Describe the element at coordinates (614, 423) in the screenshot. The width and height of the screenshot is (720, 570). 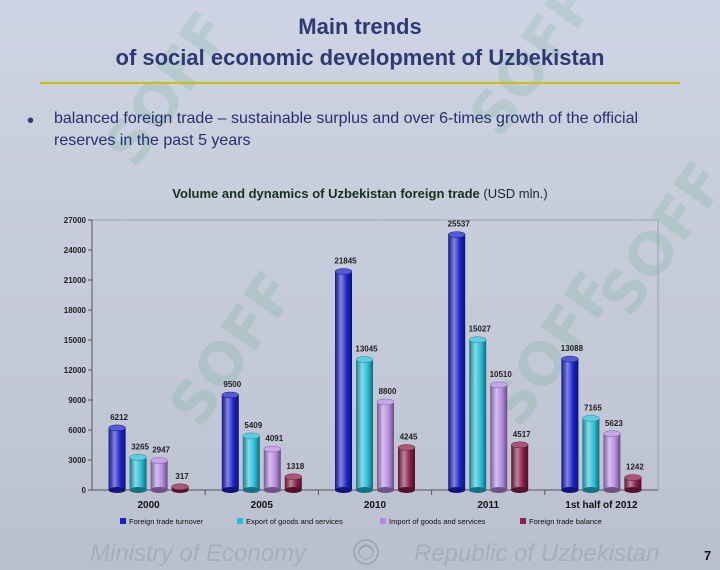
I see `data-label: 5623` at that location.